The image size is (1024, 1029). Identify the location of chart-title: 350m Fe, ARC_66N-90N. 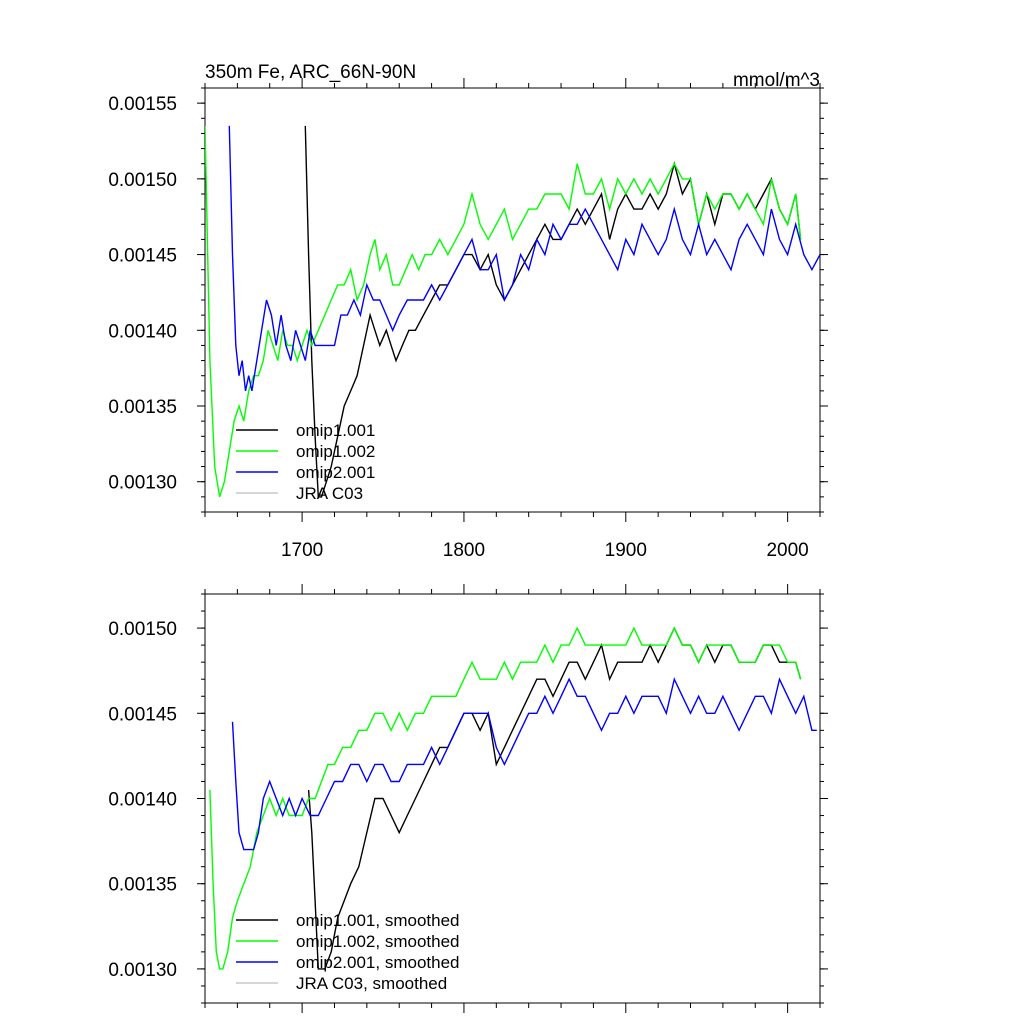
(310, 72).